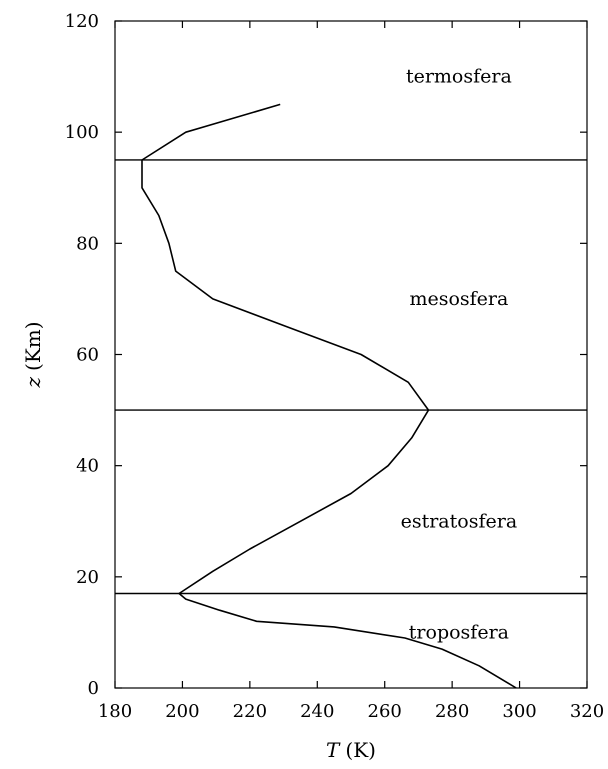 Image resolution: width=608 pixels, height=769 pixels. I want to click on x-axis-variable: T, so click(333, 750).